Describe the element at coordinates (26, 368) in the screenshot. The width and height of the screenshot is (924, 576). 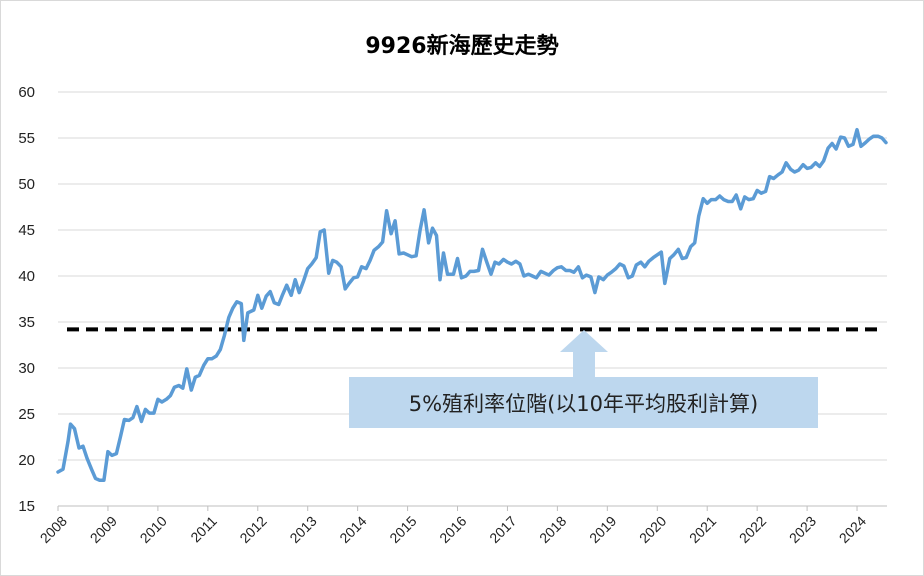
I see `y-tick-label: 30` at that location.